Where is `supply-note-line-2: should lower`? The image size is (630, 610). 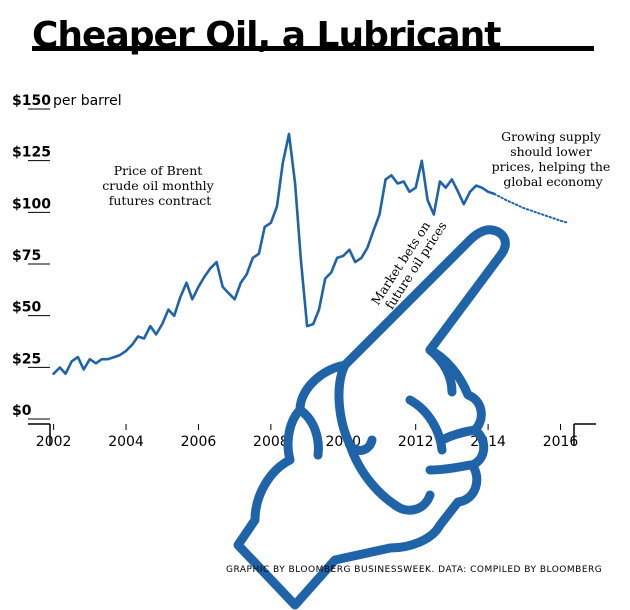
supply-note-line-2: should lower is located at coordinates (551, 151).